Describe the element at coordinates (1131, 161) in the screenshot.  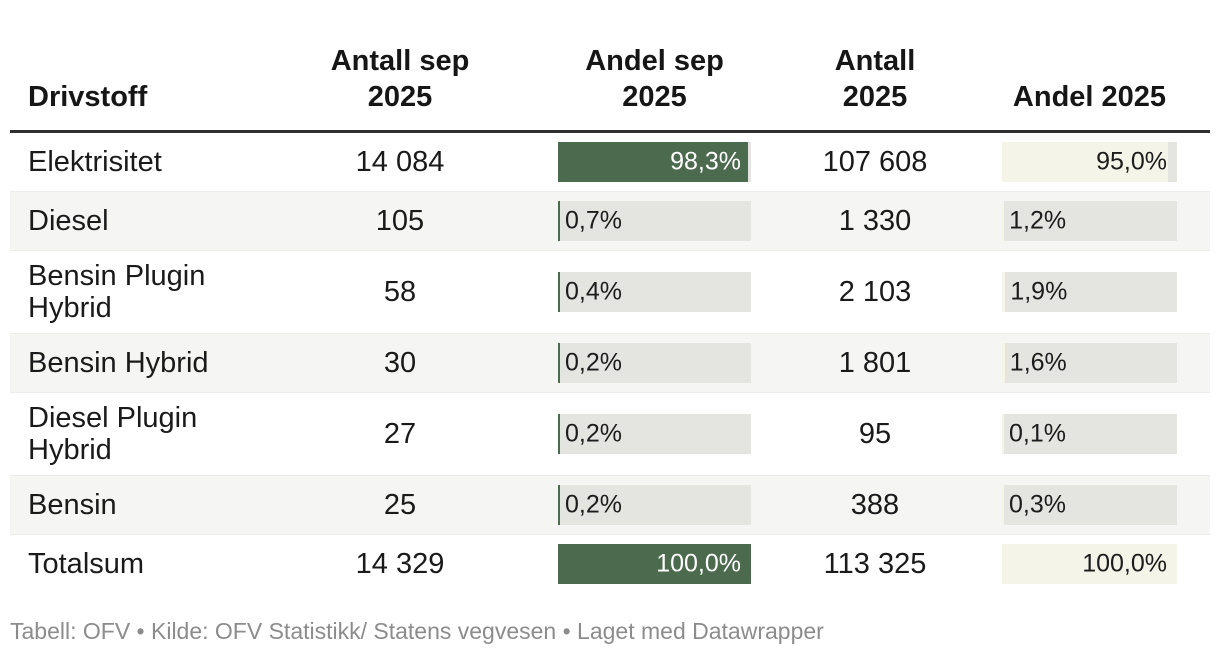
I see `bar-value-label: 95,0%` at that location.